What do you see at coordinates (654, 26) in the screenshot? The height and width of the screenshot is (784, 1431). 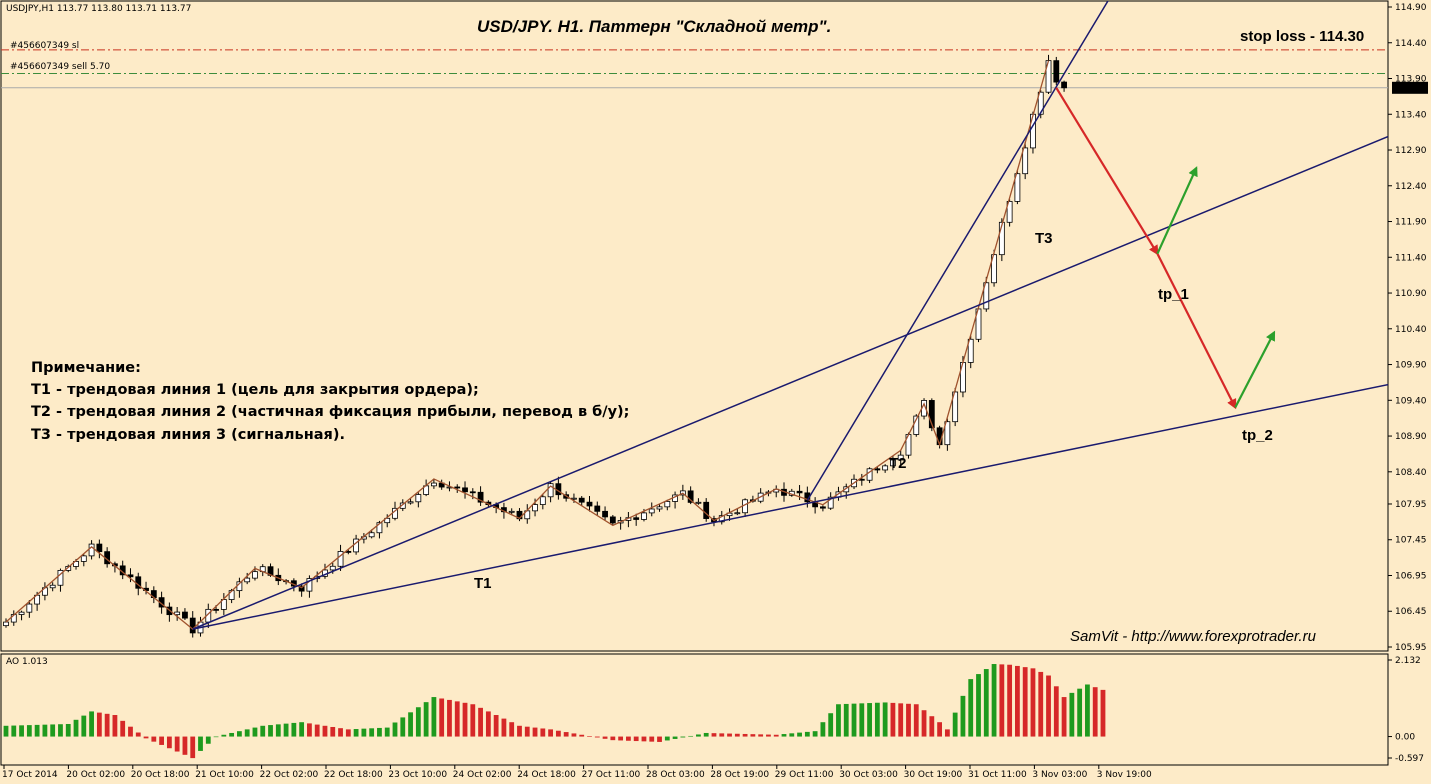 I see `chart-title: USD/JPY. H1. Паттерн "Складной метр".` at bounding box center [654, 26].